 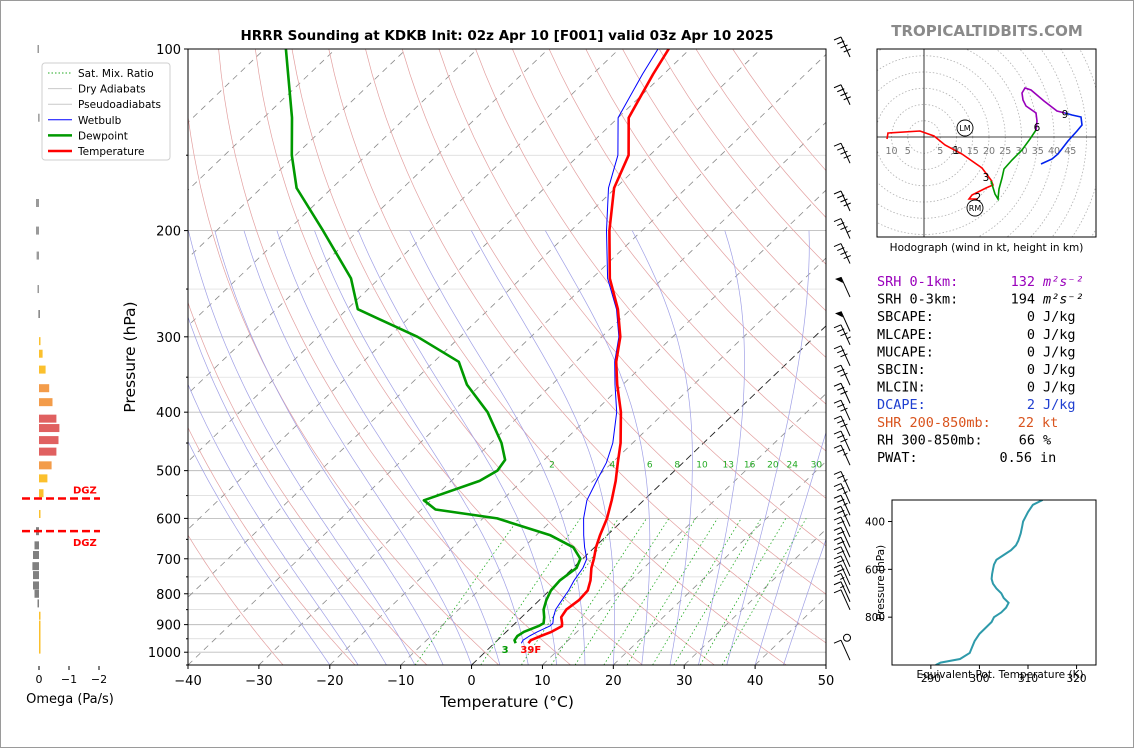 What do you see at coordinates (1061, 138) in the screenshot?
I see `hodo-trace-9km-plus` at bounding box center [1061, 138].